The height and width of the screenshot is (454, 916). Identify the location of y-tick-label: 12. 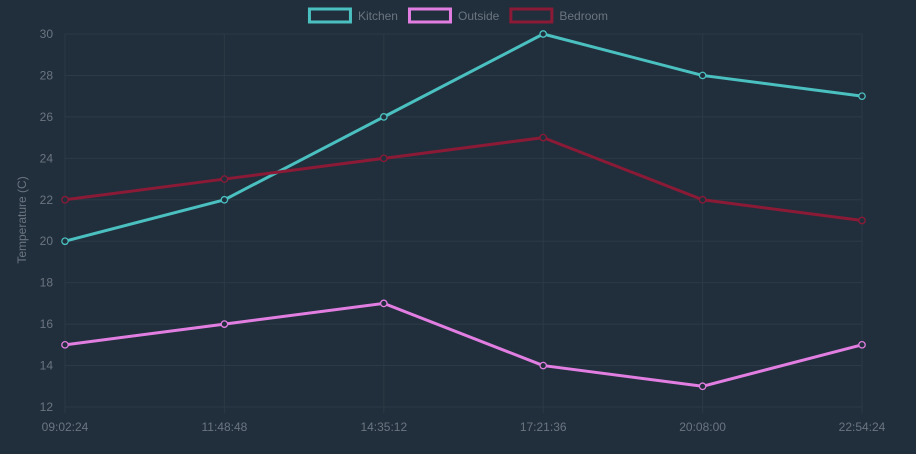
(47, 407).